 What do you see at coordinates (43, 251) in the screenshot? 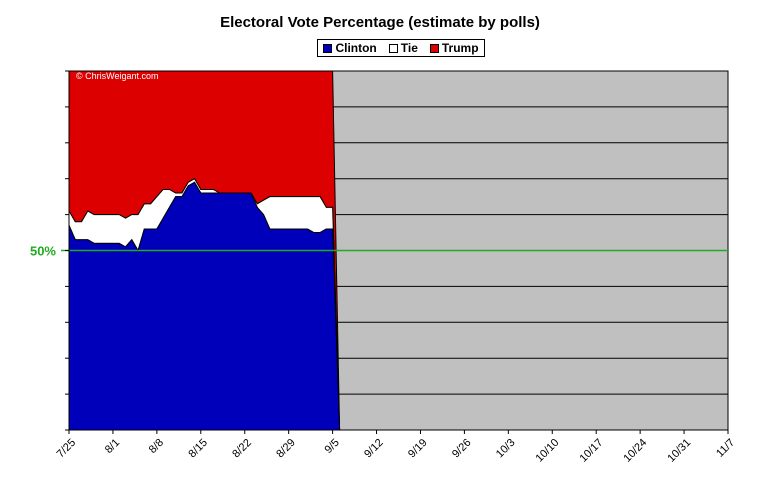
I see `reference-line-label: 50%` at bounding box center [43, 251].